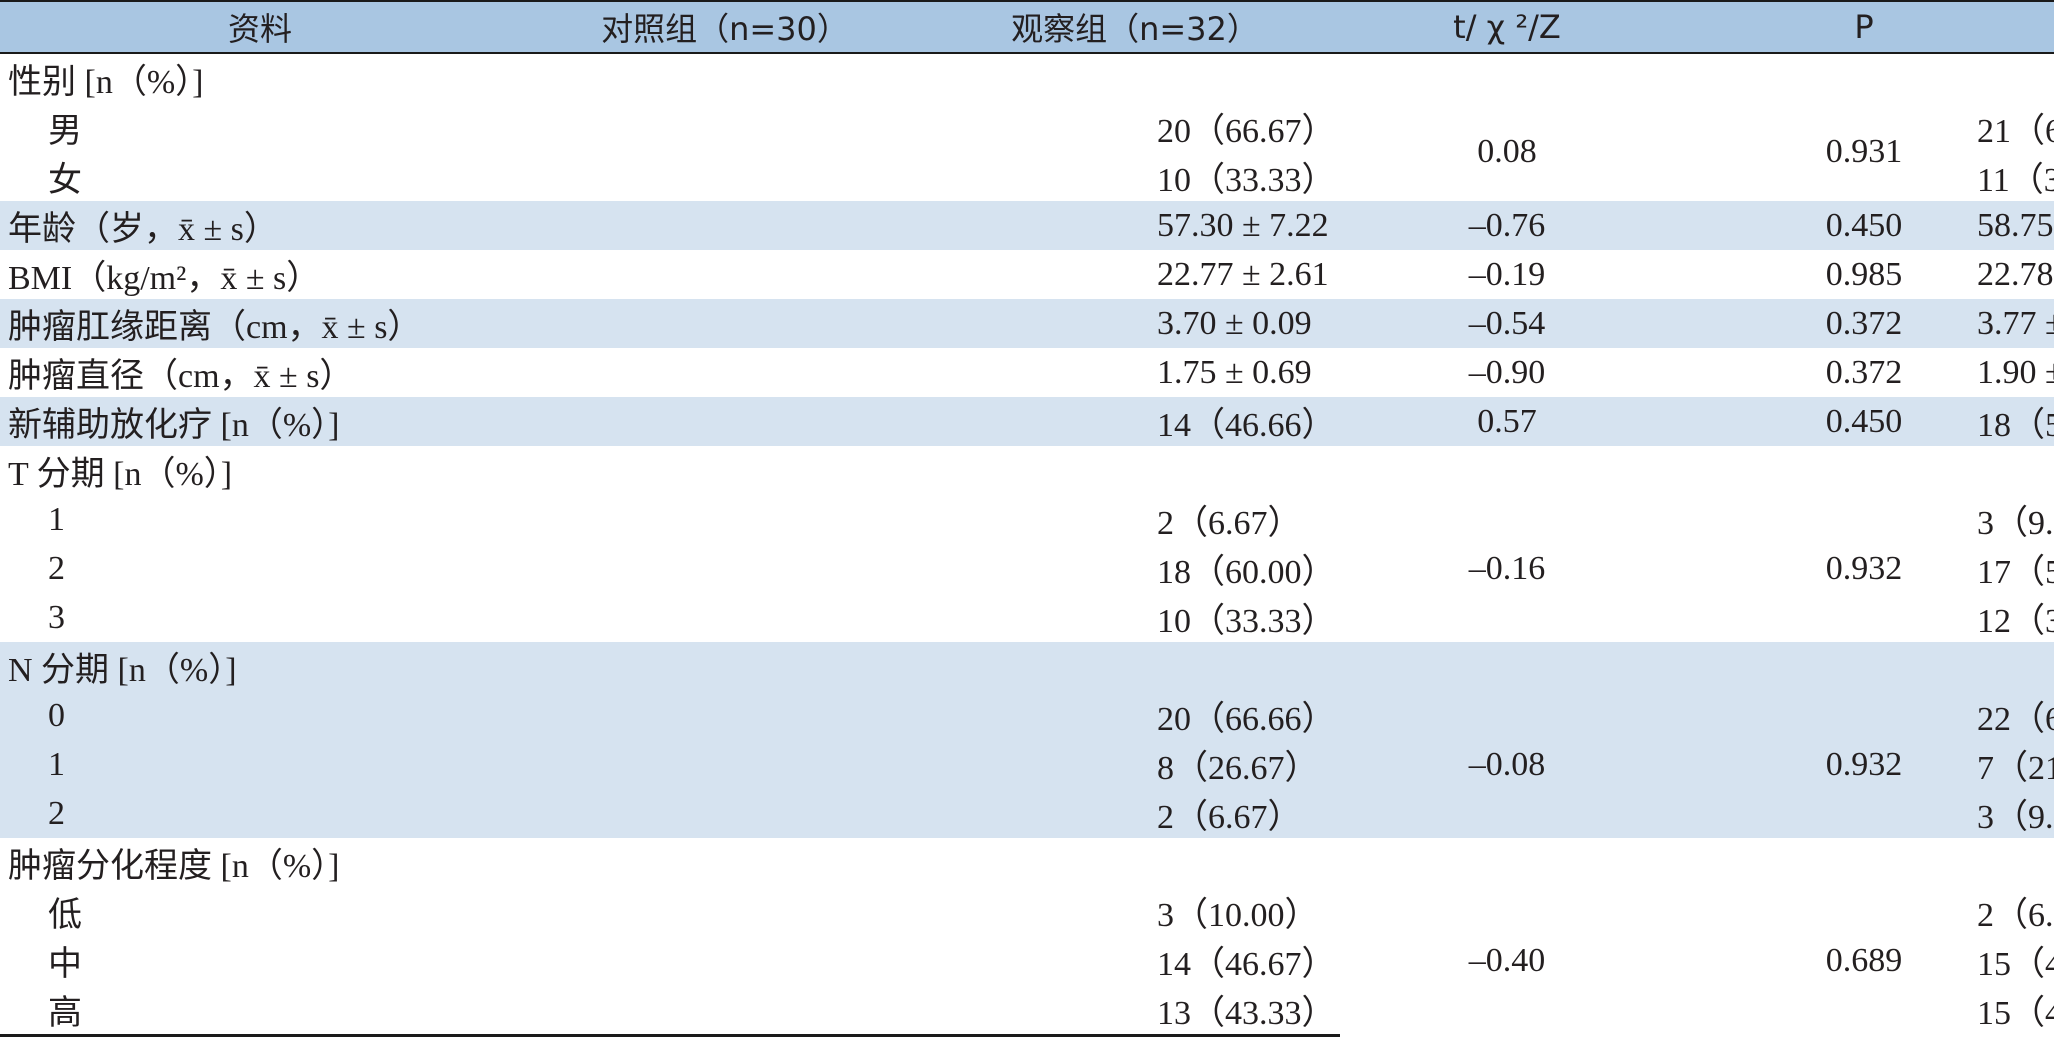 This screenshot has width=2054, height=1039. I want to click on row-label: N 分期 [n（%）], so click(260, 666).